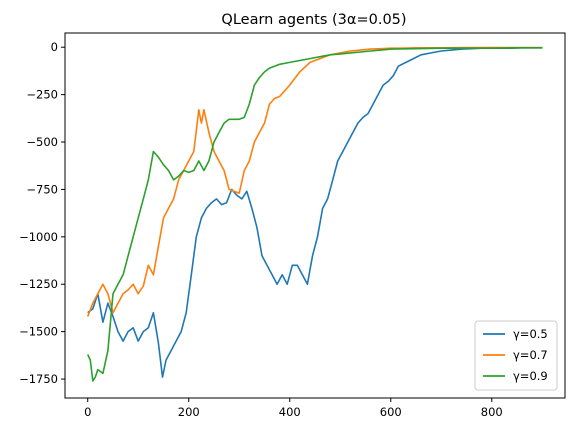  I want to click on x-tick-label: 200, so click(189, 412).